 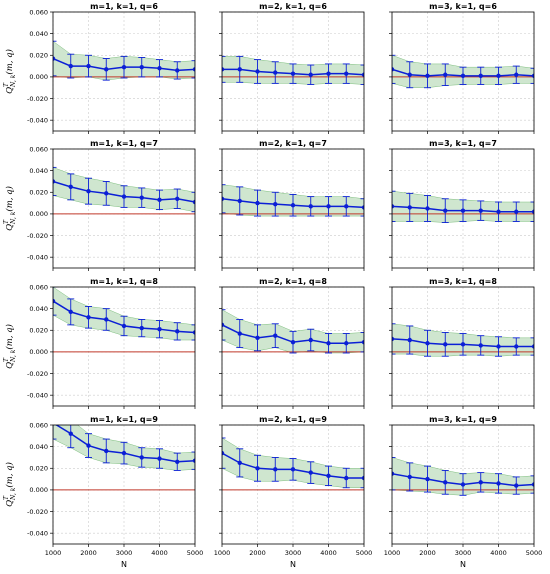 I want to click on panel-title: m=2, k=1, q=7, so click(x=293, y=143).